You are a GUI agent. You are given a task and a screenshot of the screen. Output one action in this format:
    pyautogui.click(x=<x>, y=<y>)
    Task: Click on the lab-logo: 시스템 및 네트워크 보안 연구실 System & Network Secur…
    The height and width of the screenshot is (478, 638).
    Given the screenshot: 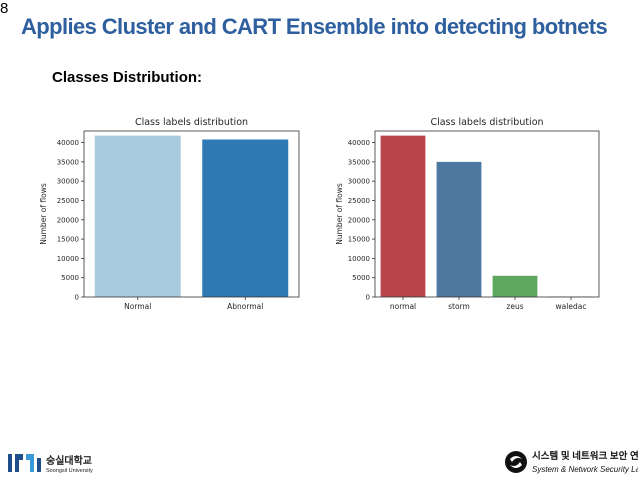 What is the action you would take?
    pyautogui.click(x=571, y=462)
    